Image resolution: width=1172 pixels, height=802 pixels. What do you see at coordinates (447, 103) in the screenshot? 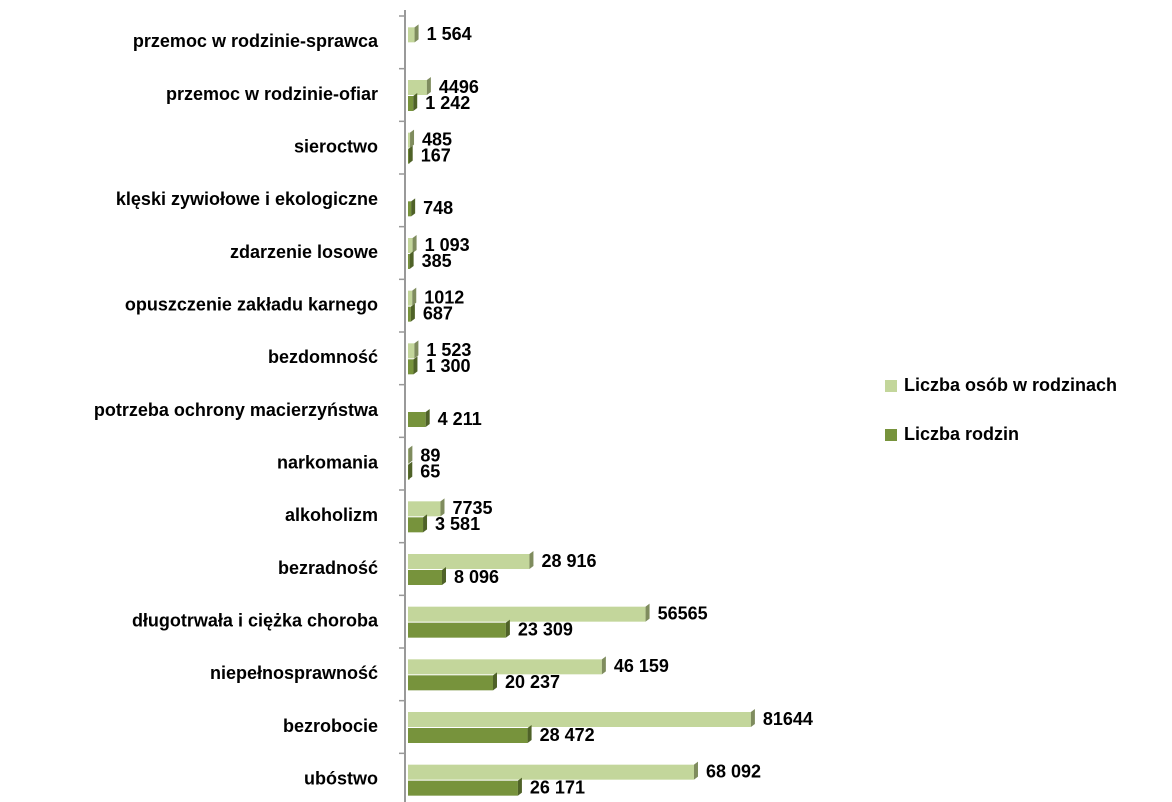
I see `data-label: 1 242` at bounding box center [447, 103].